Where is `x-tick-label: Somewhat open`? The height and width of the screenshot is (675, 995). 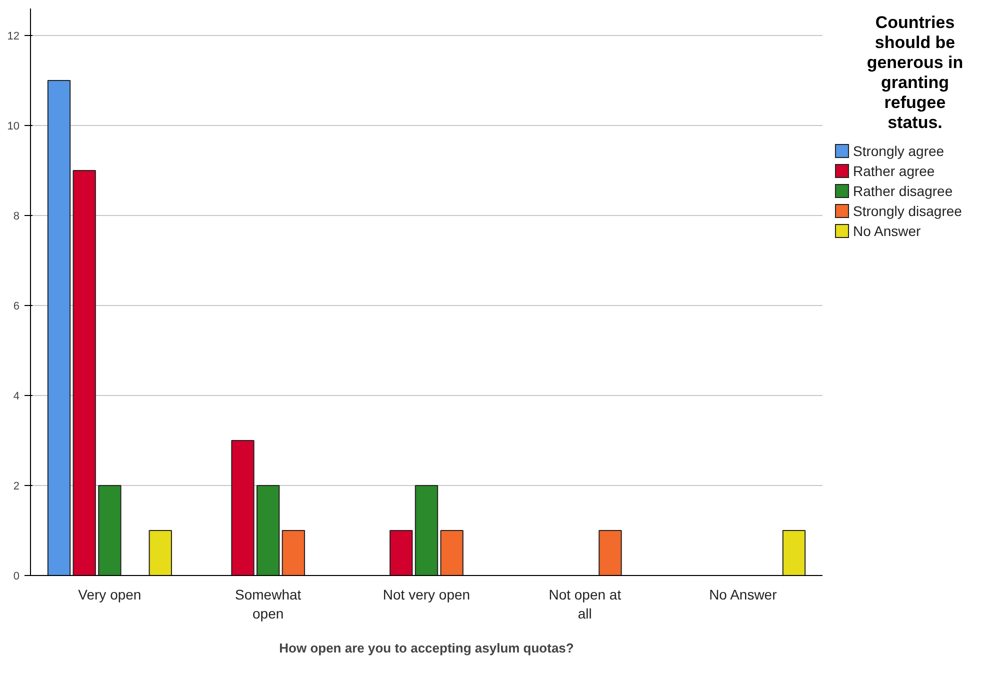 x-tick-label: Somewhat open is located at coordinates (268, 604).